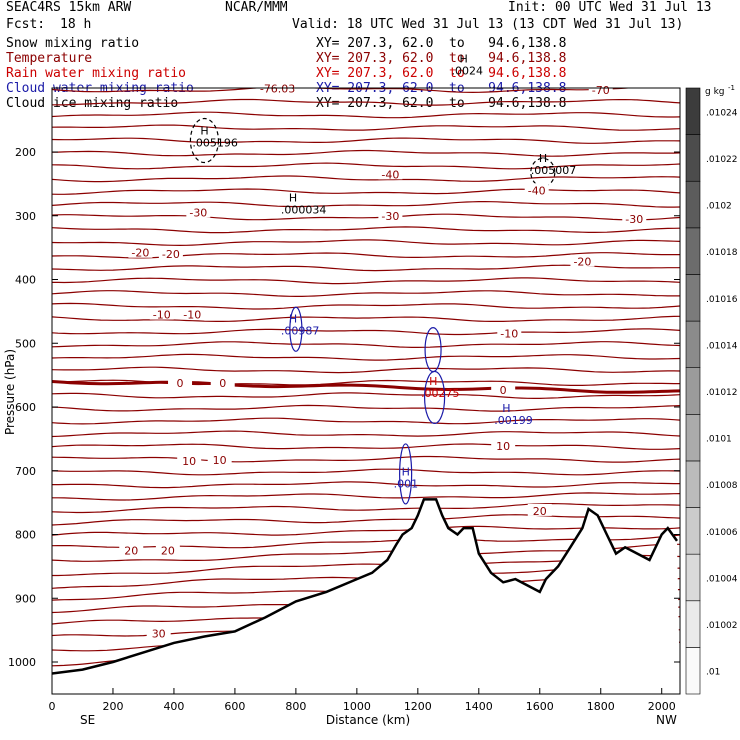 Image resolution: width=740 pixels, height=740 pixels. Describe the element at coordinates (256, 7) in the screenshot. I see `organization: NCAR/MMM` at that location.